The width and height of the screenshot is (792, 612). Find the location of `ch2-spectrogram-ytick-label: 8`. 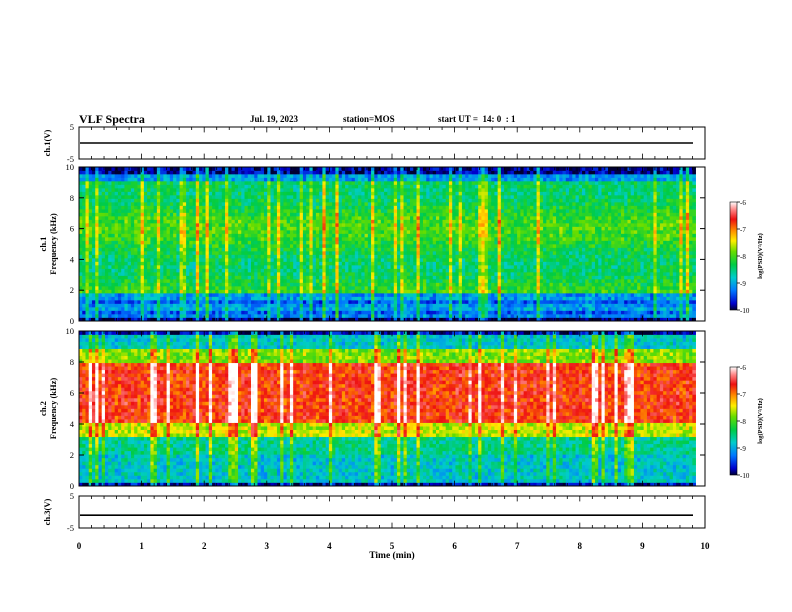

ch2-spectrogram-ytick-label: 8 is located at coordinates (72, 362).